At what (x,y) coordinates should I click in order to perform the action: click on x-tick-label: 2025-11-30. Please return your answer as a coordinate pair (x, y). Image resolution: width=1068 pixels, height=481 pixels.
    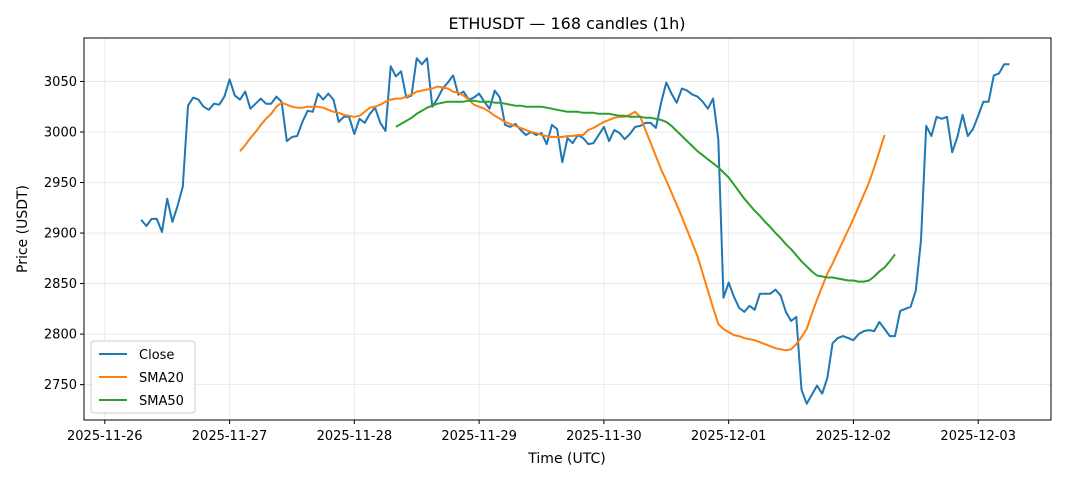
    Looking at the image, I should click on (604, 436).